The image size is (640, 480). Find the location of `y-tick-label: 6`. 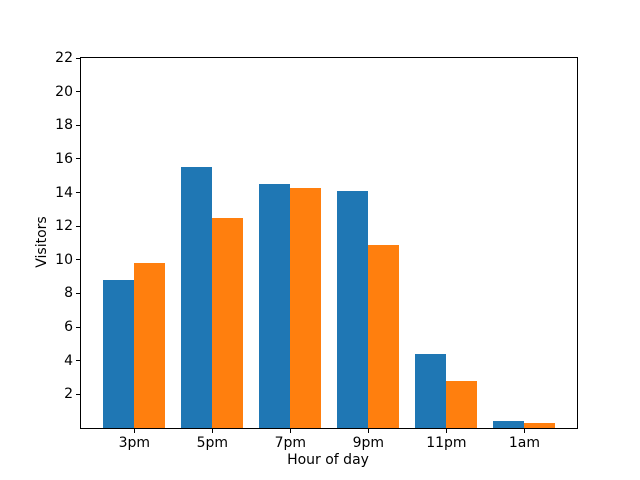

y-tick-label: 6 is located at coordinates (68, 327).